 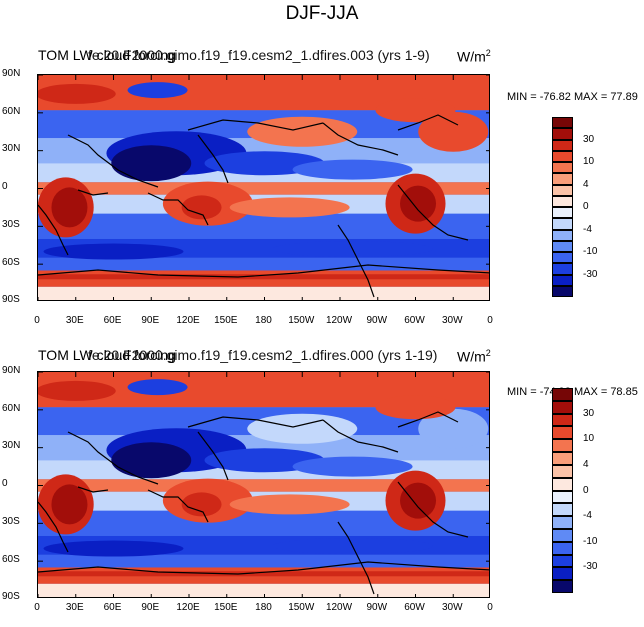 I want to click on figure-title: DJF-JJA, so click(x=322, y=13).